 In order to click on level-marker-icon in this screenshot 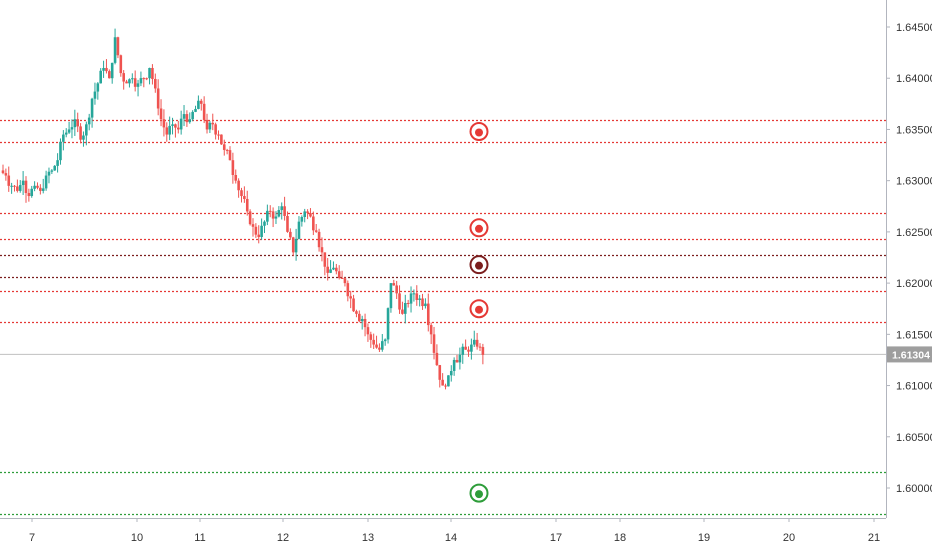, I will do `click(479, 131)`.